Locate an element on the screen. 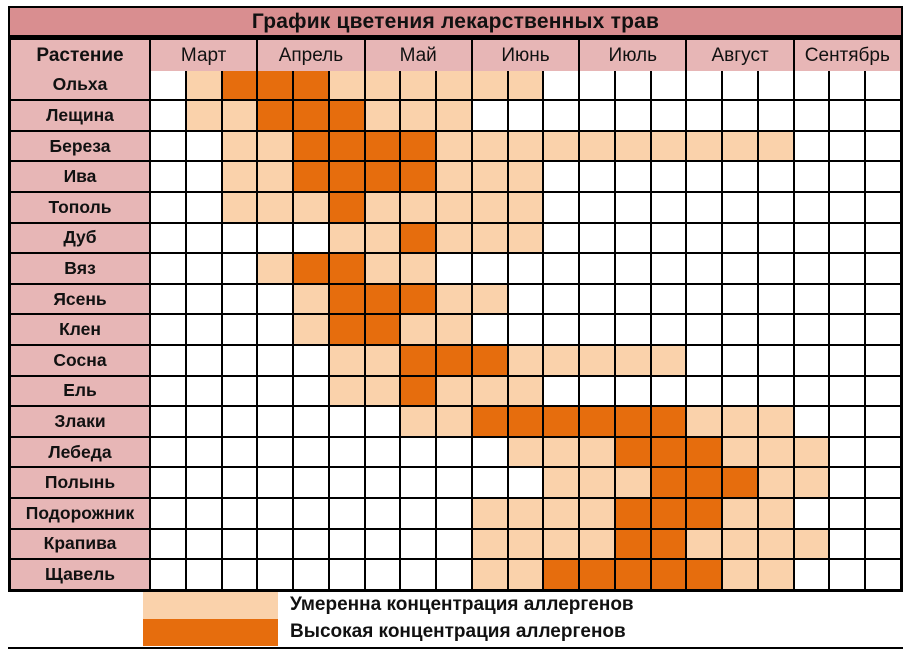 Image resolution: width=910 pixels, height=649 pixels. plant-label: Щавель is located at coordinates (80, 574).